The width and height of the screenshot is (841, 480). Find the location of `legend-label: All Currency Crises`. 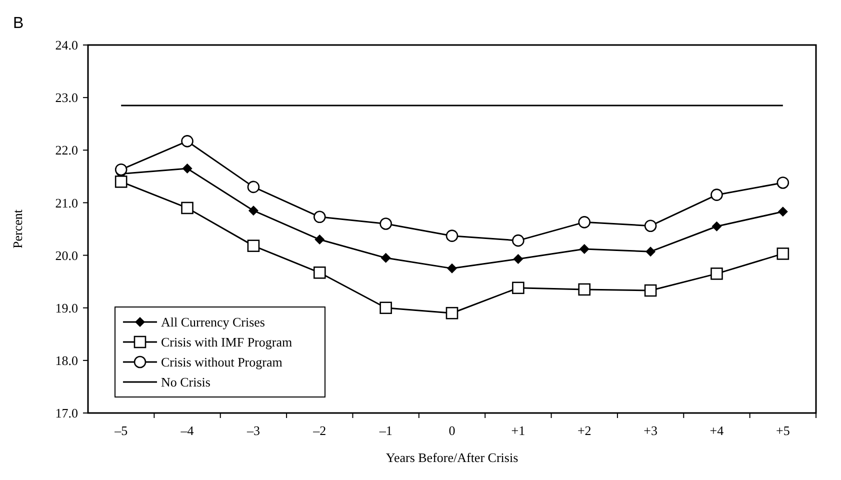

legend-label: All Currency Crises is located at coordinates (213, 322).